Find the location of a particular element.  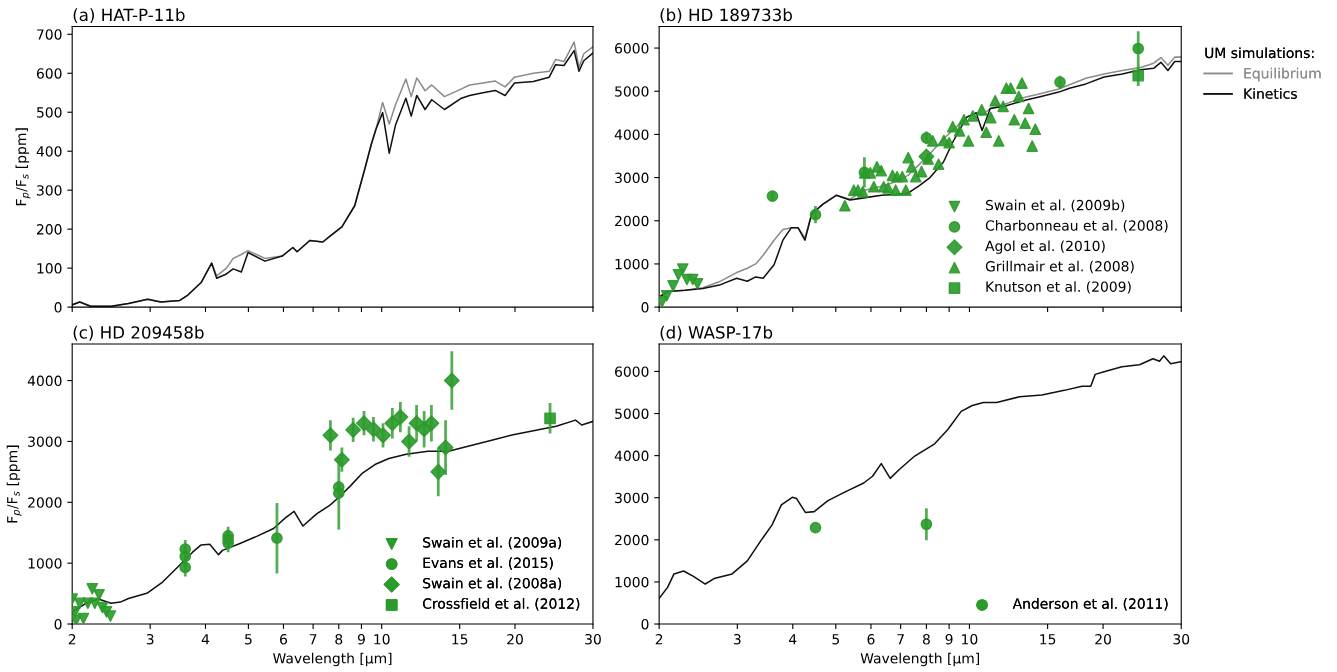

chart-title: (d) WASP-17b is located at coordinates (716, 333).